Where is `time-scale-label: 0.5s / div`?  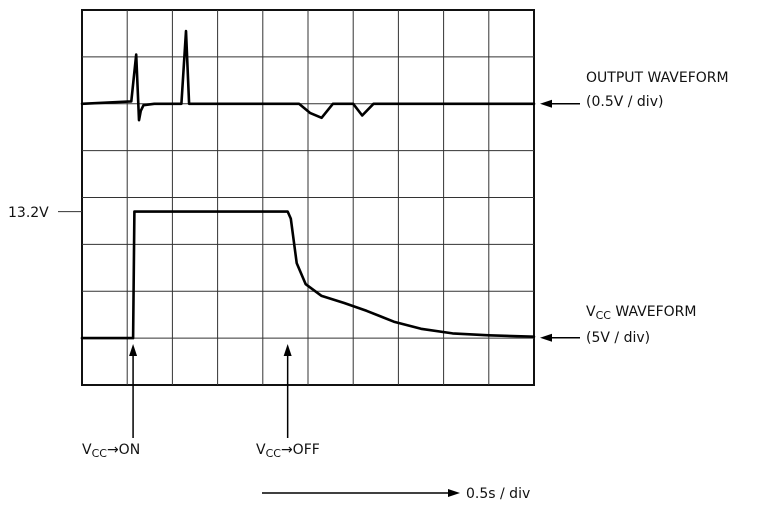
time-scale-label: 0.5s / div is located at coordinates (498, 494).